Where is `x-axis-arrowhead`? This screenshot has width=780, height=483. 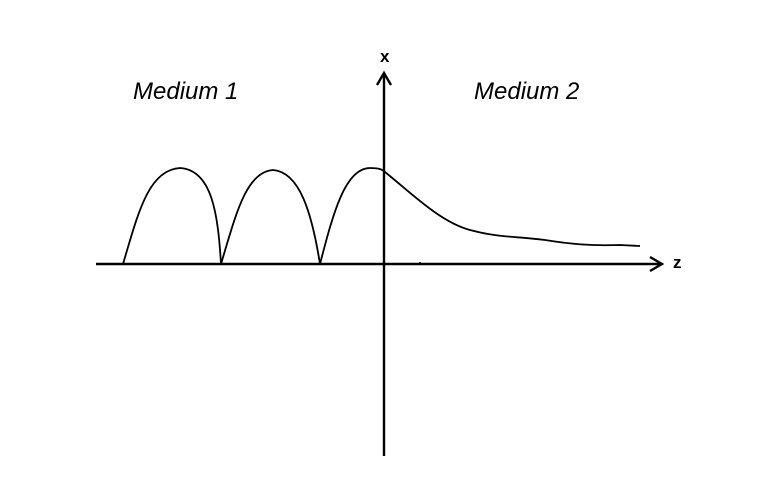
x-axis-arrowhead is located at coordinates (384, 78).